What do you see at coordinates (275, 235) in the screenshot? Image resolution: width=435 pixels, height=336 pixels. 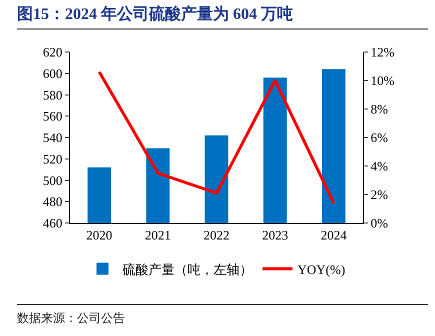 I see `x-tick-label: 2023` at bounding box center [275, 235].